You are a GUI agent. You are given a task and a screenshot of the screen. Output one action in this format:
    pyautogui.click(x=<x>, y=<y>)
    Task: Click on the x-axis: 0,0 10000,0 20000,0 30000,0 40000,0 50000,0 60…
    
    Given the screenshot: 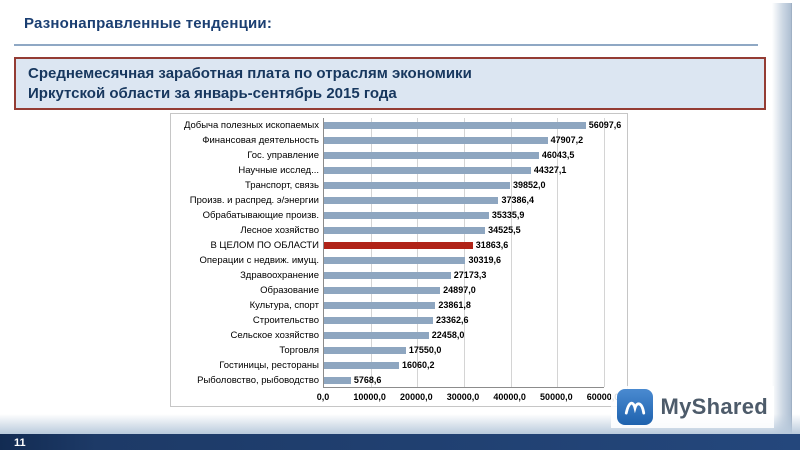 What is the action you would take?
    pyautogui.click(x=399, y=396)
    